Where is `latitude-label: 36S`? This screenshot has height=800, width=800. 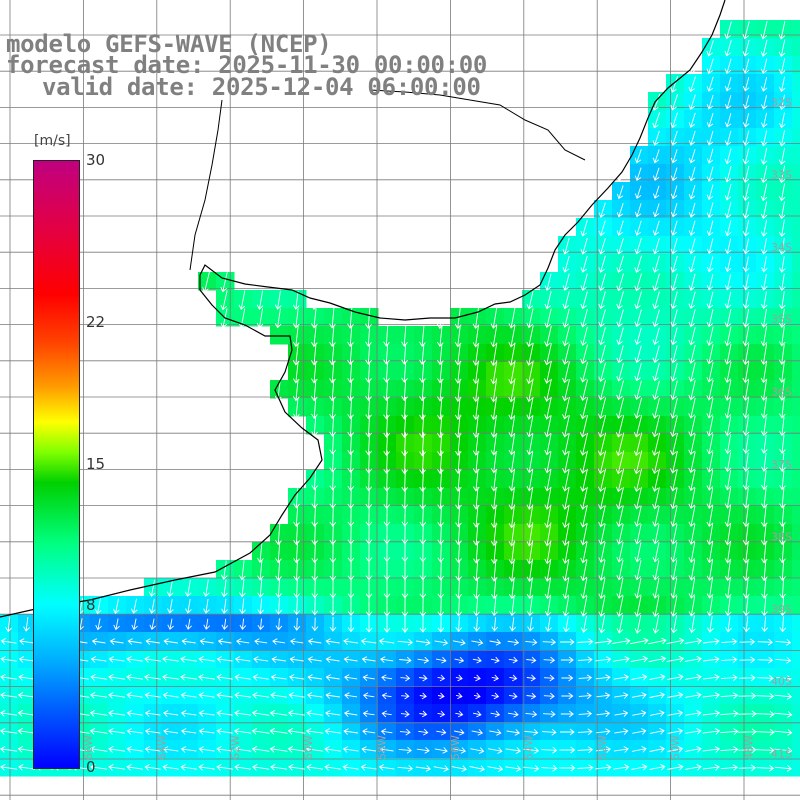
latitude-label: 36S is located at coordinates (781, 392).